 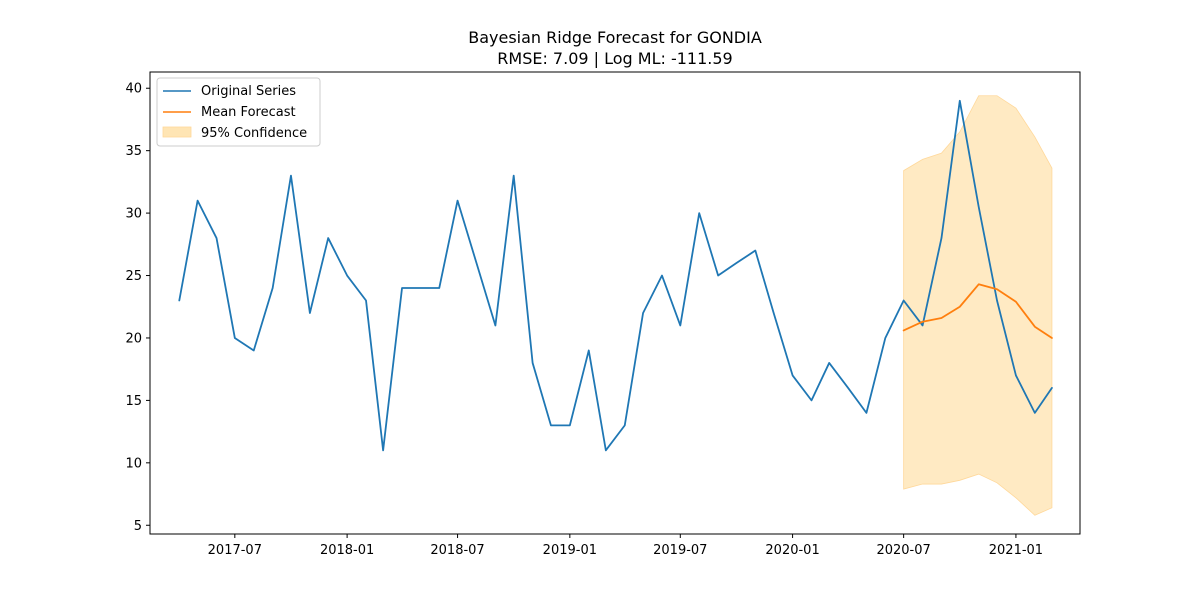 What do you see at coordinates (133, 151) in the screenshot?
I see `y-tick-label: 35` at bounding box center [133, 151].